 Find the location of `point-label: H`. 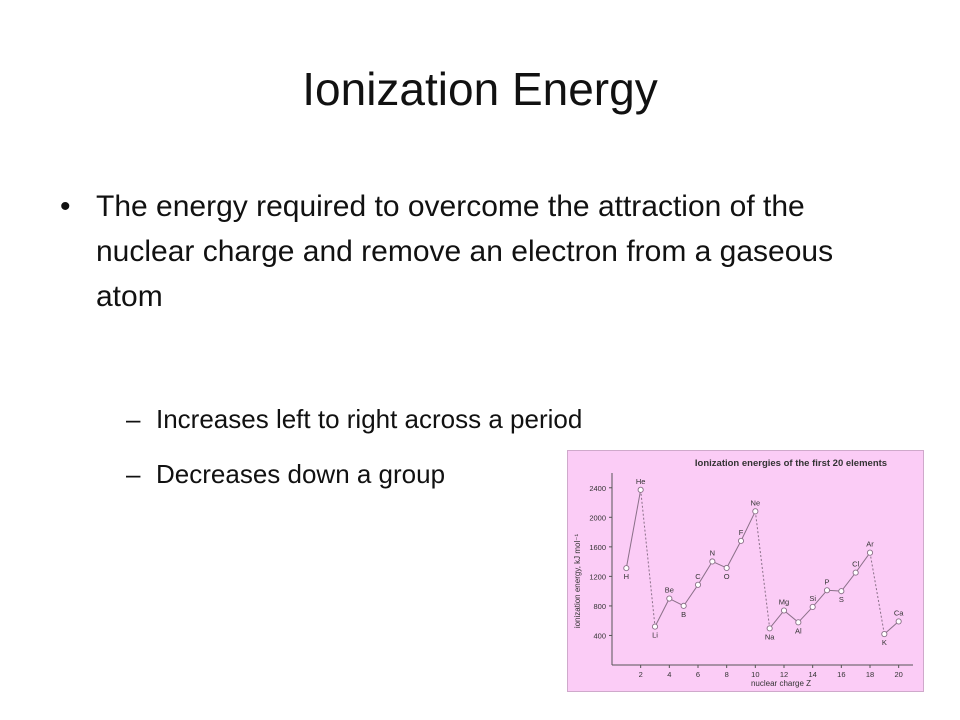

point-label: H is located at coordinates (626, 576).